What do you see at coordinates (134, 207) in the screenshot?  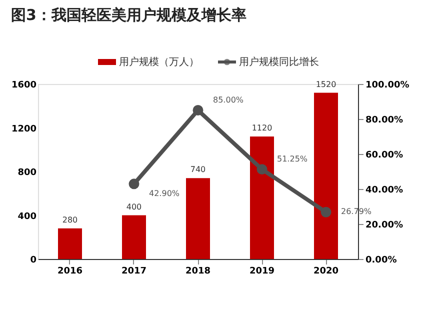 I see `data-label: 400` at bounding box center [134, 207].